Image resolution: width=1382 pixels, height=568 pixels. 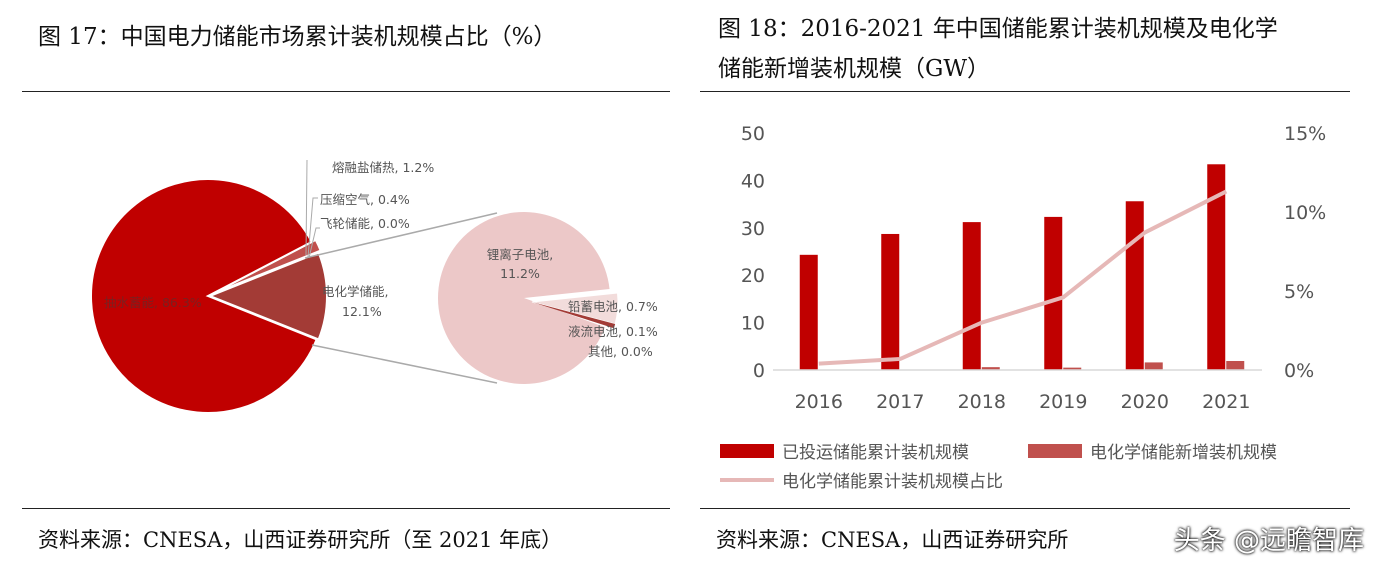 What do you see at coordinates (346, 91) in the screenshot?
I see `left-title-rule` at bounding box center [346, 91].